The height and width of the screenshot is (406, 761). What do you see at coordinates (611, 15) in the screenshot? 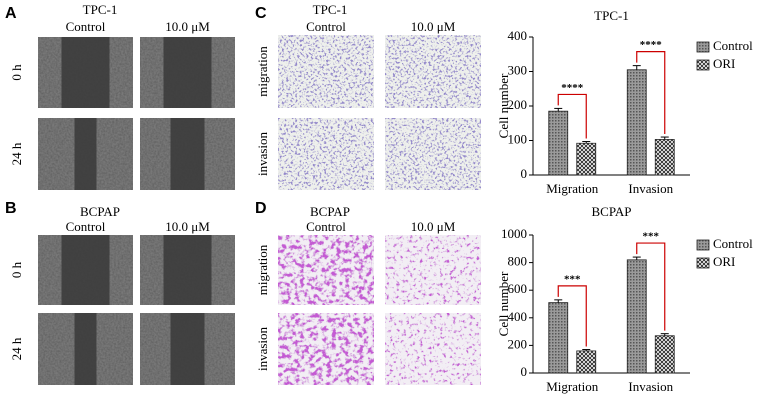
I see `chart-title: TPC-1` at bounding box center [611, 15].